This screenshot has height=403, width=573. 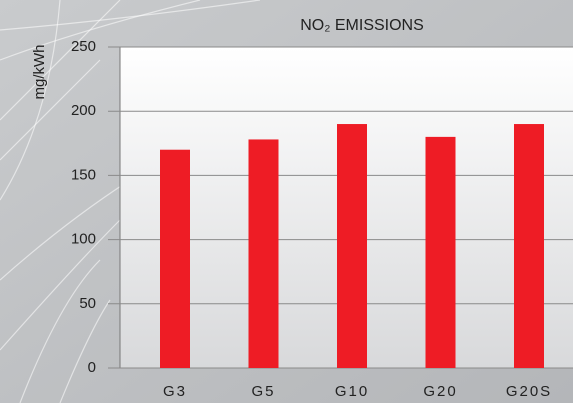 I want to click on y-tick-label: 150, so click(x=83, y=174).